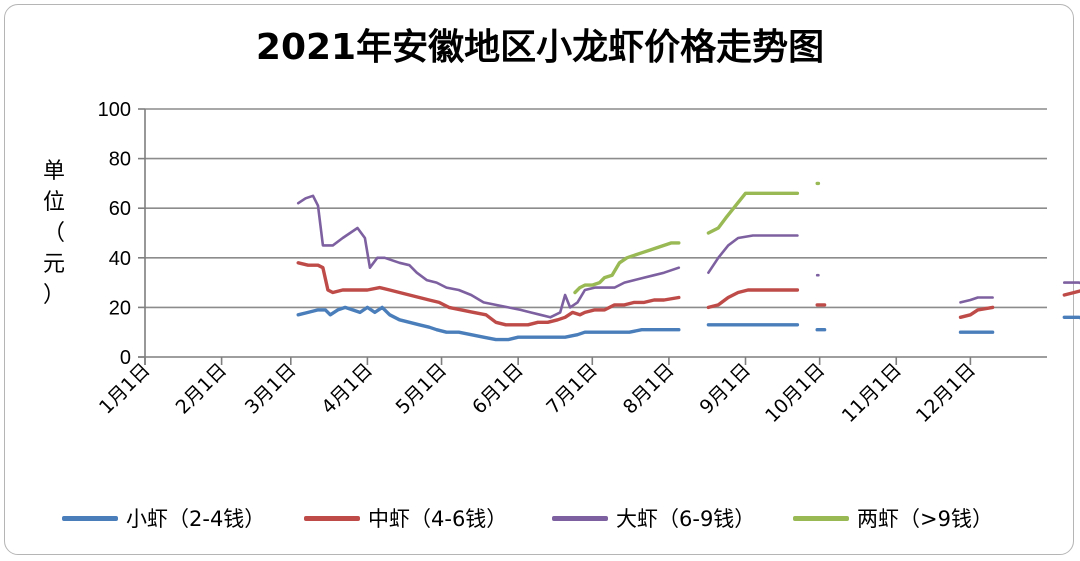 The width and height of the screenshot is (1080, 561). What do you see at coordinates (53, 264) in the screenshot?
I see `y-axis-label-char: 元` at bounding box center [53, 264].